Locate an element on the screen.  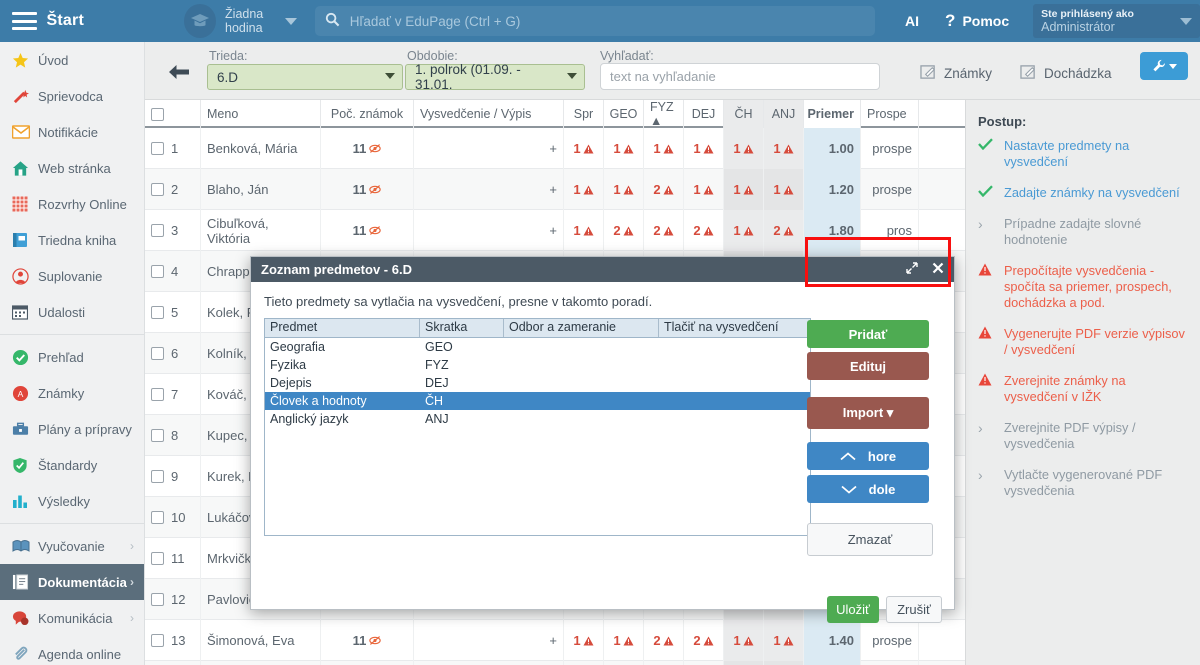
row-checkbox-cell: 4 is located at coordinates (173, 271).